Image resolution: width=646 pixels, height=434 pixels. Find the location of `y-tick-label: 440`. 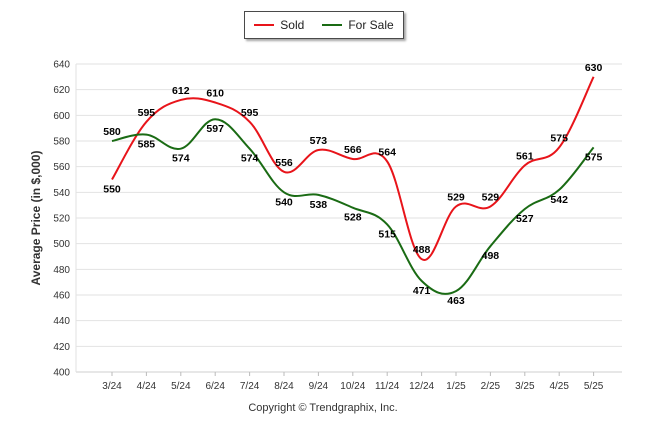

y-tick-label: 440 is located at coordinates (61, 321).